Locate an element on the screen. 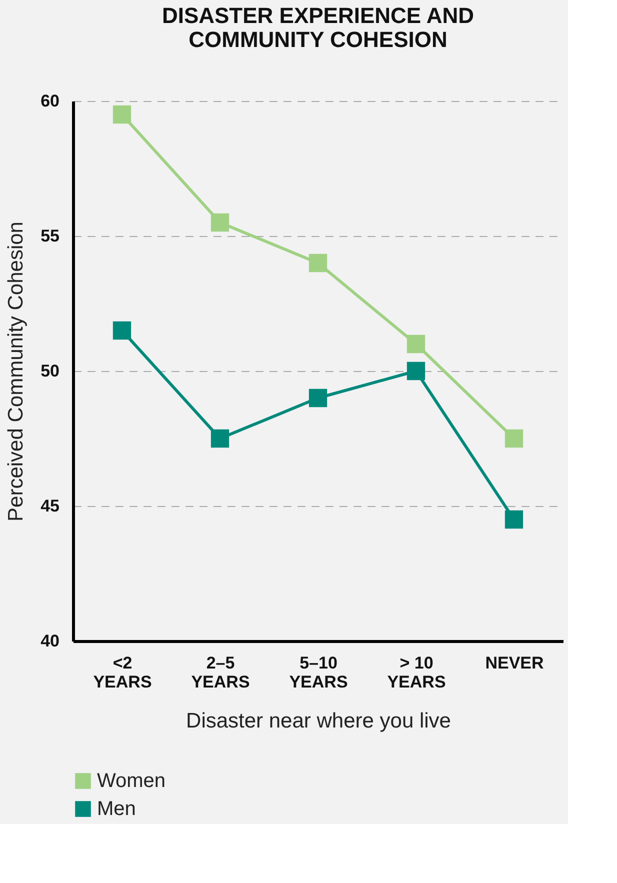 The height and width of the screenshot is (883, 617). x-tick-label: 5–10 YEARS is located at coordinates (318, 673).